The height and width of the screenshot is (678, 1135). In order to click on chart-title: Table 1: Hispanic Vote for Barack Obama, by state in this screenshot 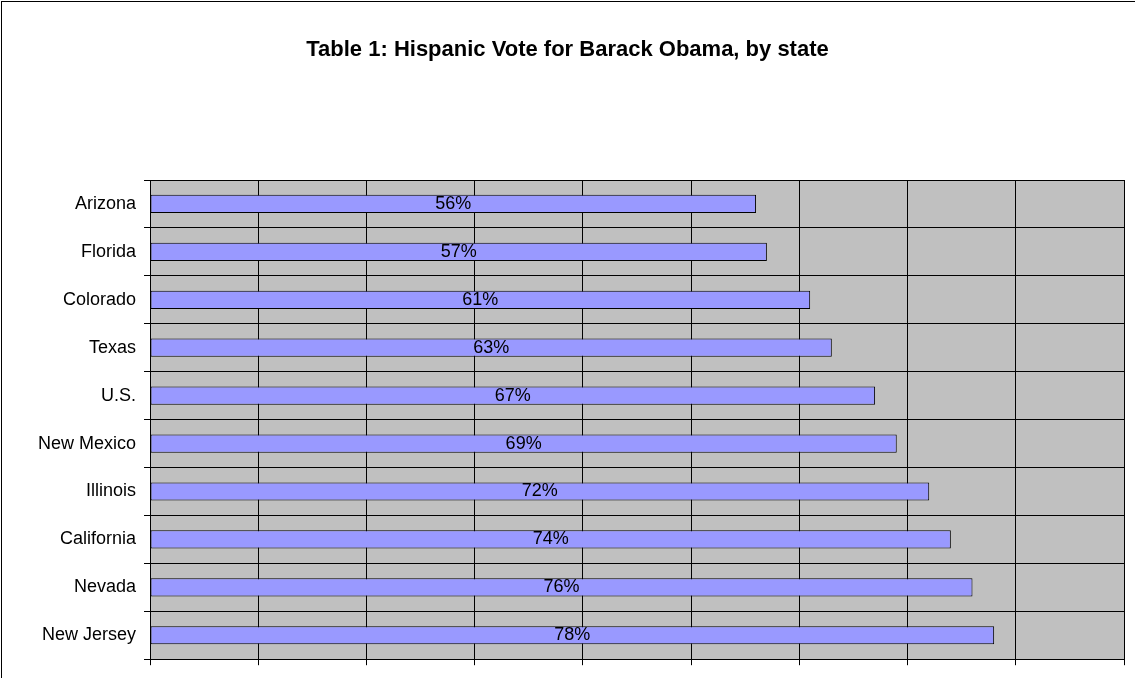, I will do `click(567, 49)`.